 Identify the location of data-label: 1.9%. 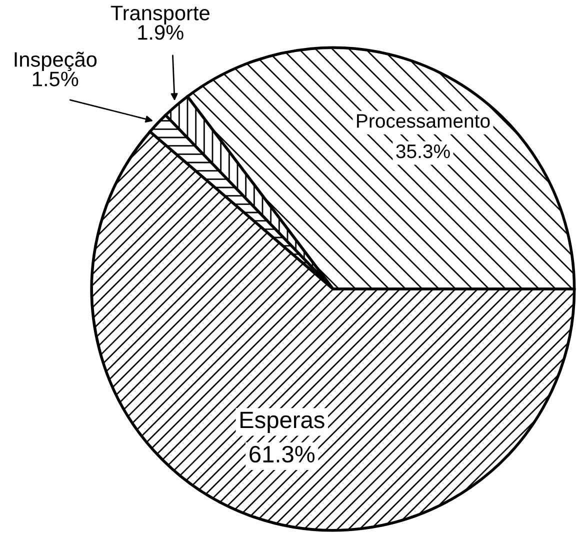
(161, 32).